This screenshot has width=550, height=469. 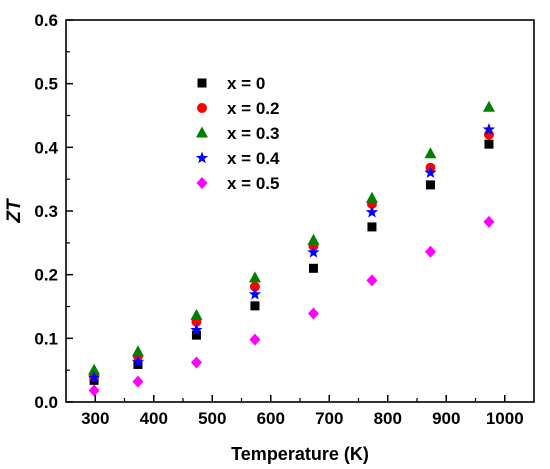 I want to click on legend-item: x = 0.2, so click(x=238, y=108).